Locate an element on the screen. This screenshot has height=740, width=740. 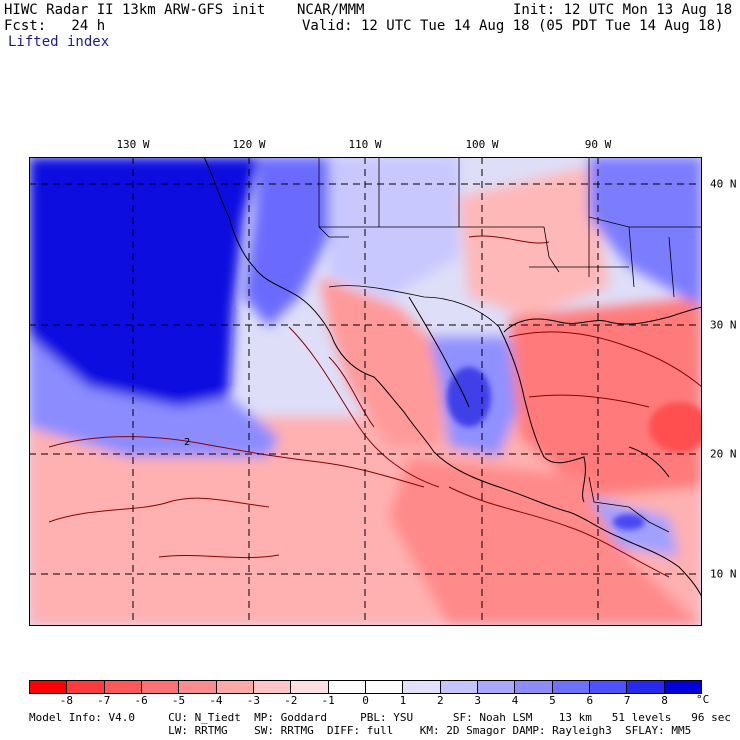
stable-pacific-region is located at coordinates (144, 282).